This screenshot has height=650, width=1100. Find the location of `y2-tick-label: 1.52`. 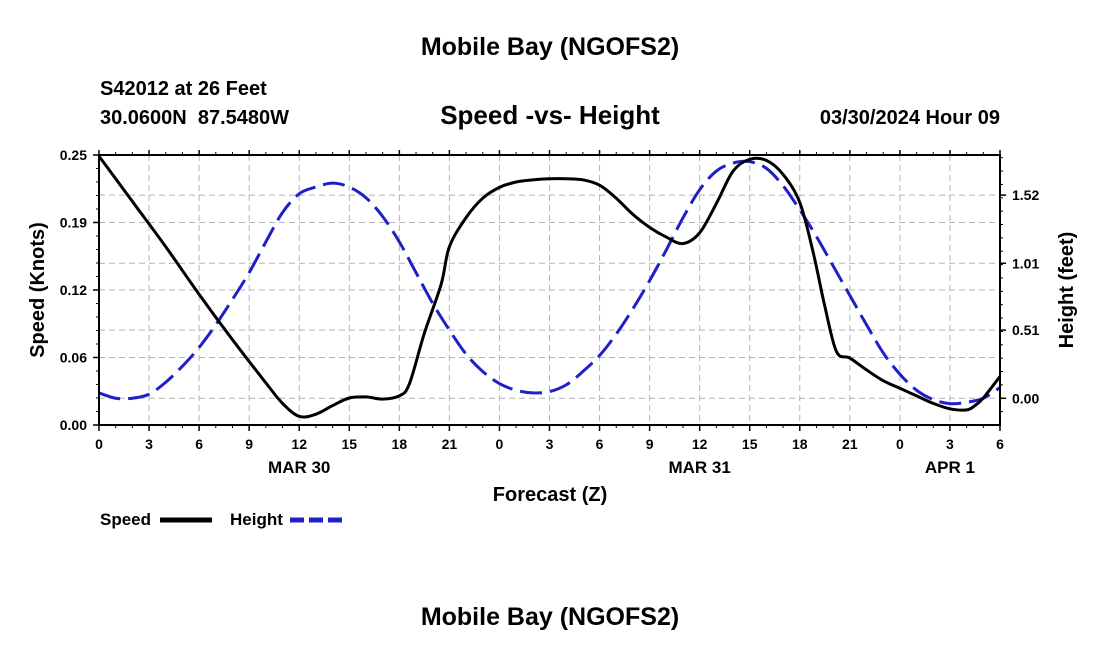

y2-tick-label: 1.52 is located at coordinates (1025, 195).